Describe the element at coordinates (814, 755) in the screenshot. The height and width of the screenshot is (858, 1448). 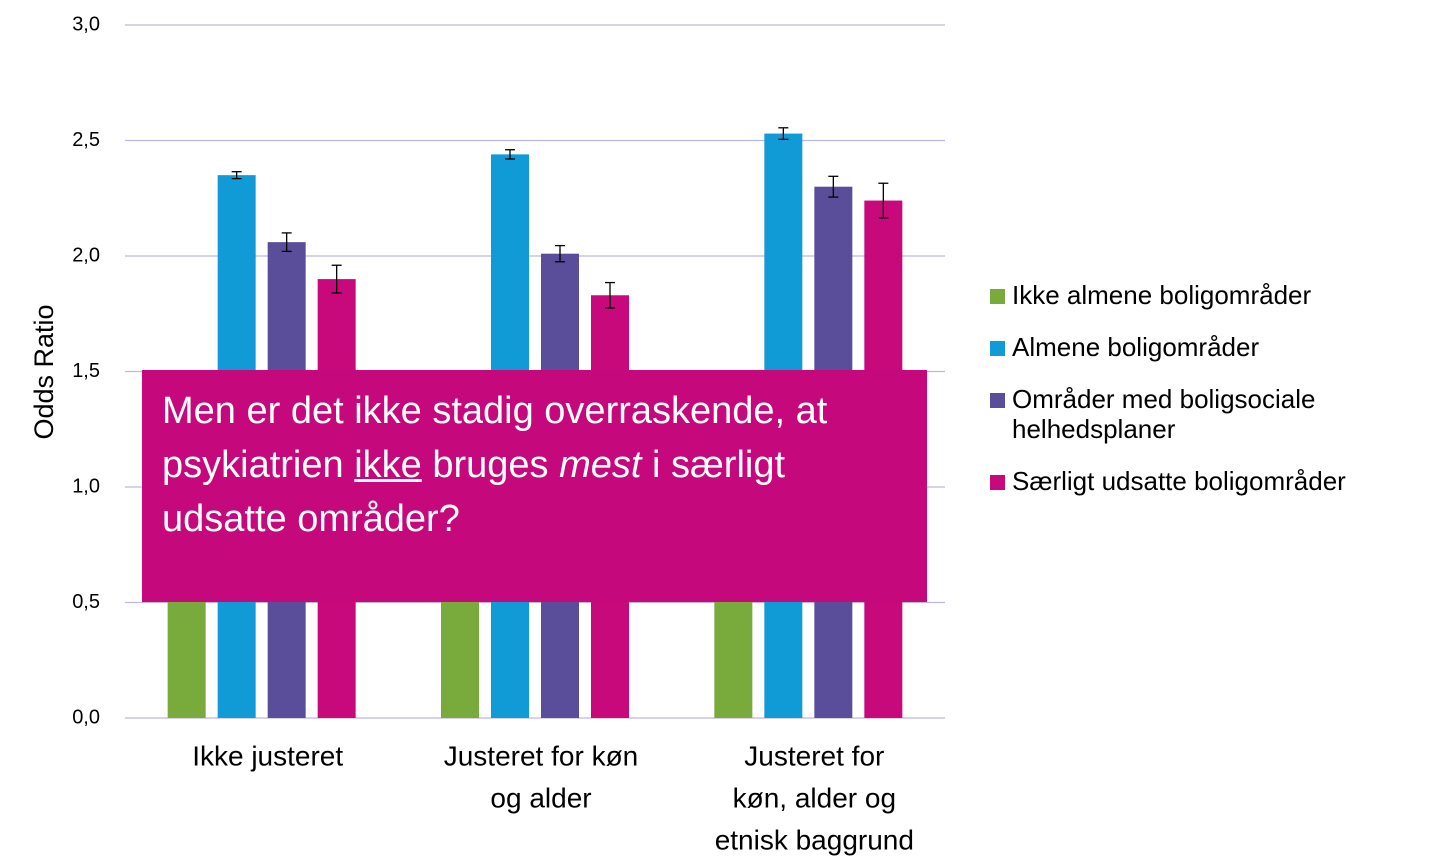
I see `x-tick-label: Justeret for` at that location.